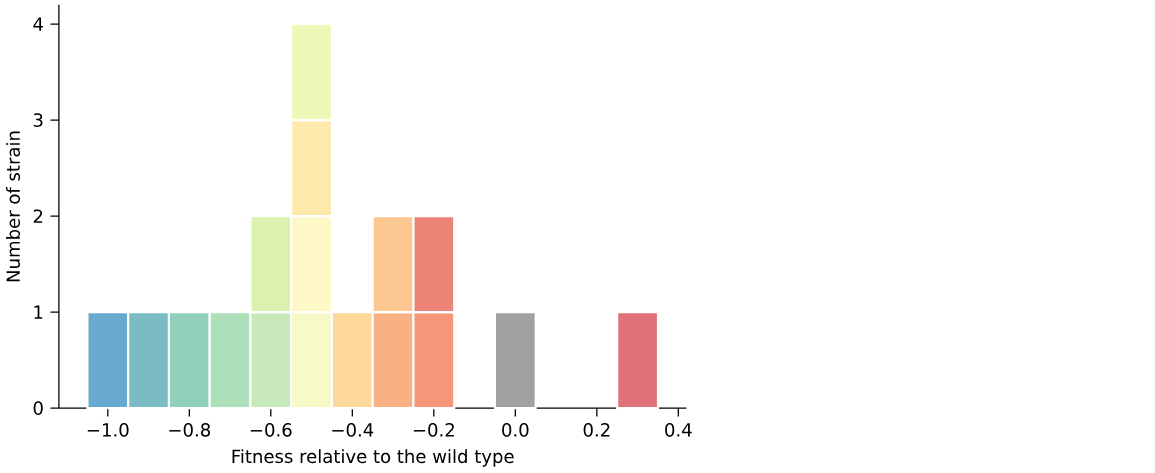  Describe the element at coordinates (596, 430) in the screenshot. I see `x-tick-label: 0.2` at that location.